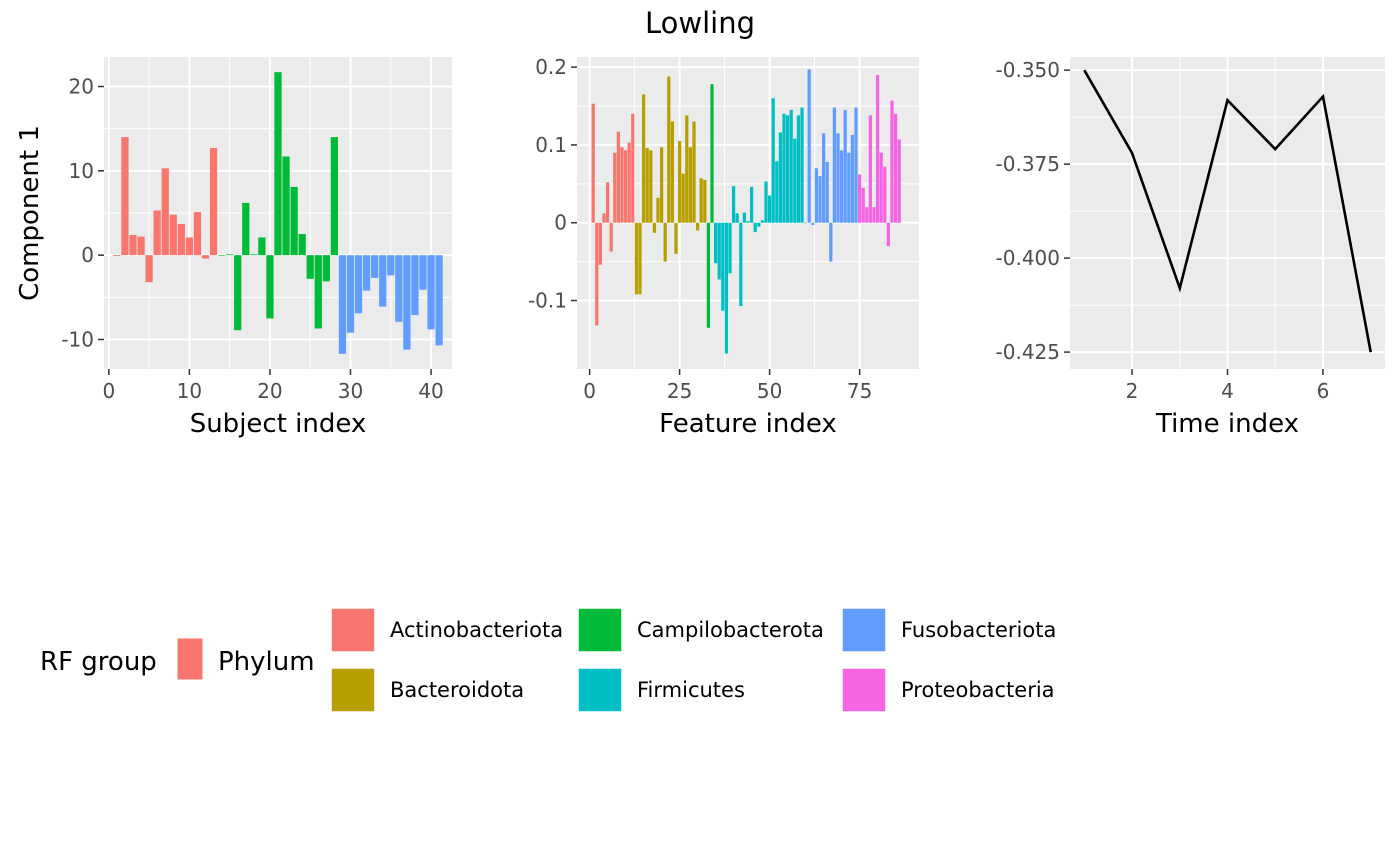 This screenshot has height=865, width=1400. Describe the element at coordinates (1227, 211) in the screenshot. I see `time-series-line` at that location.